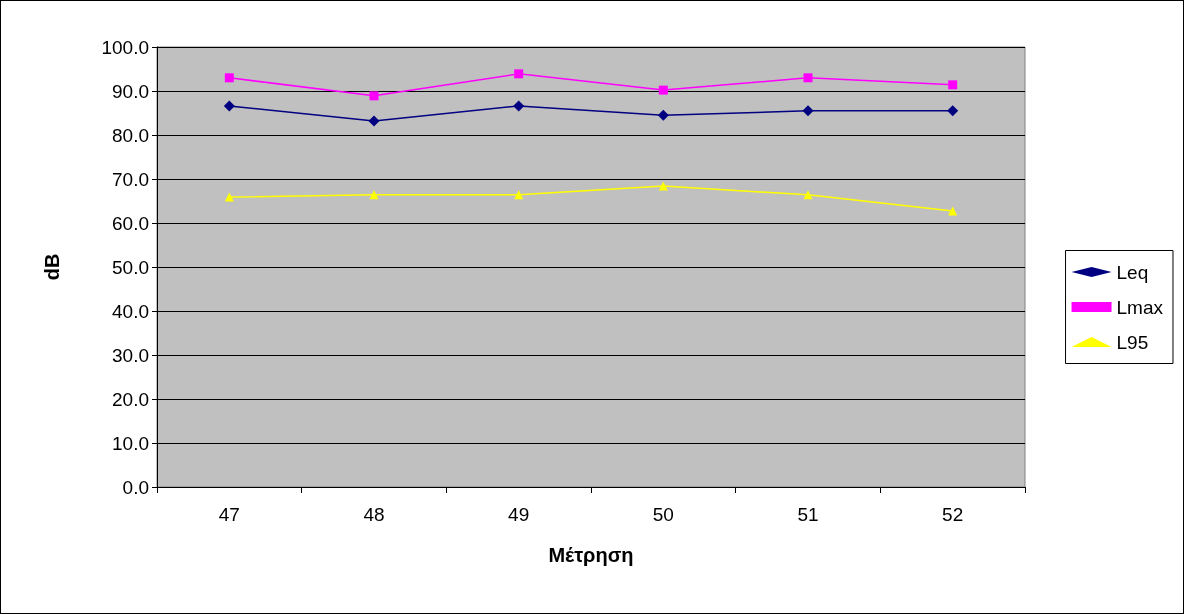  What do you see at coordinates (519, 514) in the screenshot?
I see `x-tick-label: 49` at bounding box center [519, 514].